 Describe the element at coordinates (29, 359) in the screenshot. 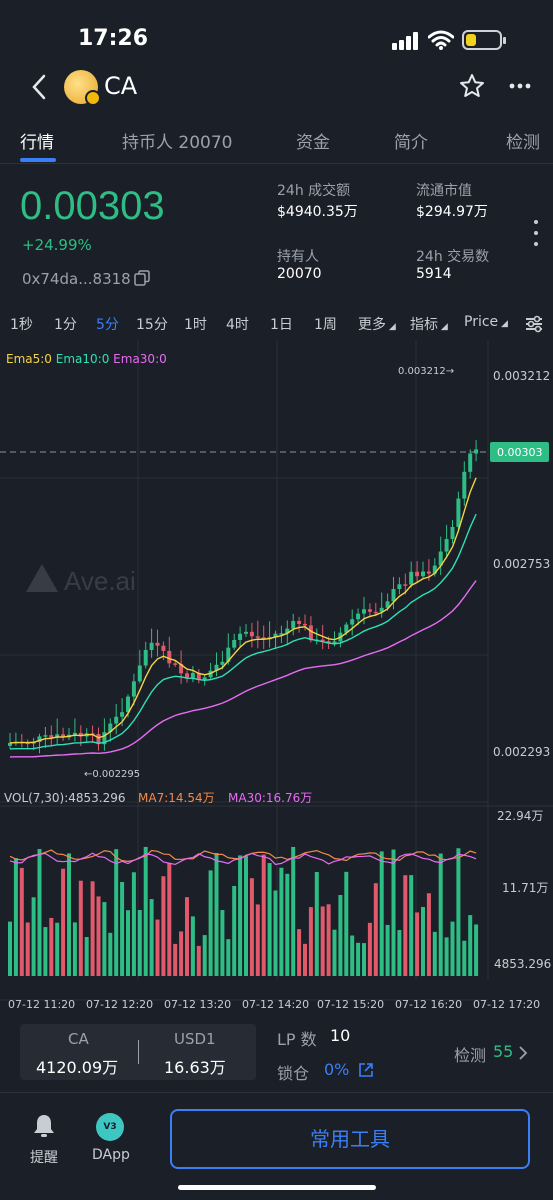

I see `ema5-legend: Ema5:0` at that location.